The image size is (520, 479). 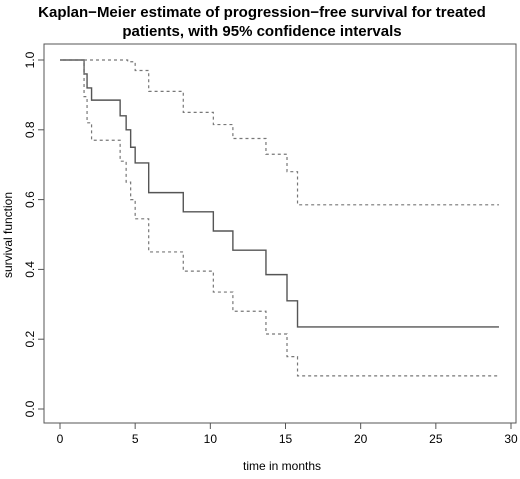 What do you see at coordinates (8, 235) in the screenshot?
I see `y-axis-label: survival function` at bounding box center [8, 235].